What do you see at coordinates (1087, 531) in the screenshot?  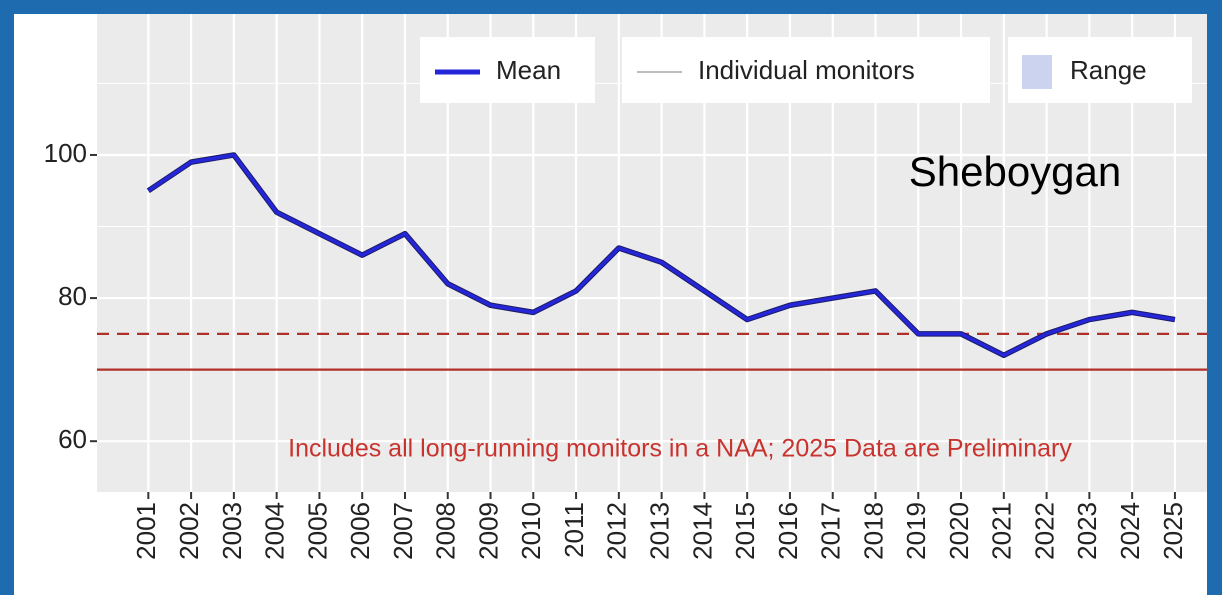 I see `x-tick-label: 2023` at bounding box center [1087, 531].